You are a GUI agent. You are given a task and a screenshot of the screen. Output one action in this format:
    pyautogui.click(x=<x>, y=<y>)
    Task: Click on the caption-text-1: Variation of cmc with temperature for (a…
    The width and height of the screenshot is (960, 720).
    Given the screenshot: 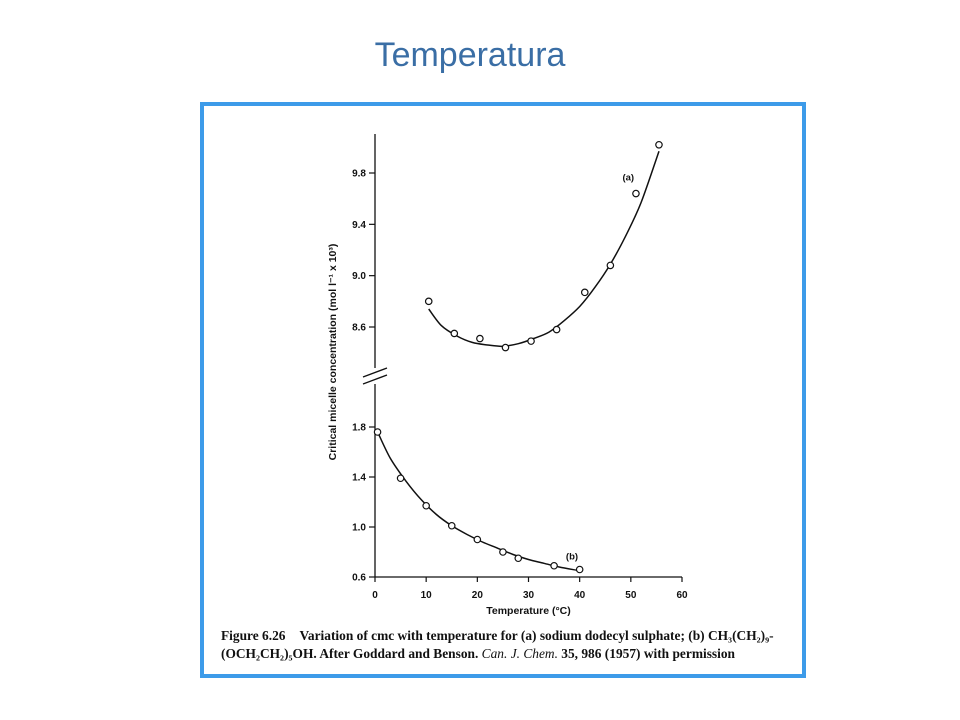 What is the action you would take?
    pyautogui.click(x=536, y=635)
    